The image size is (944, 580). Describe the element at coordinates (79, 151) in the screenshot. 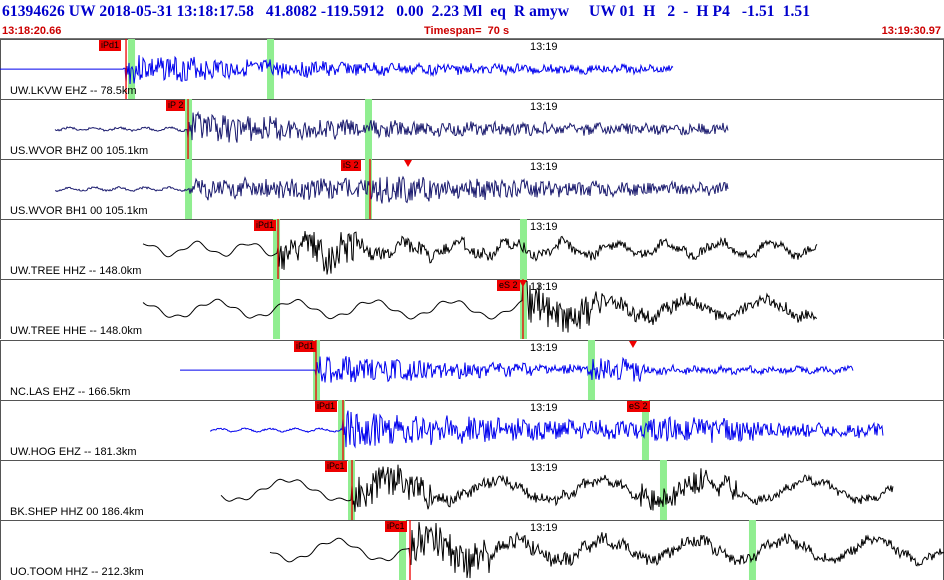

I see `channel-label: US.WVOR BHZ 00 105.1km` at that location.